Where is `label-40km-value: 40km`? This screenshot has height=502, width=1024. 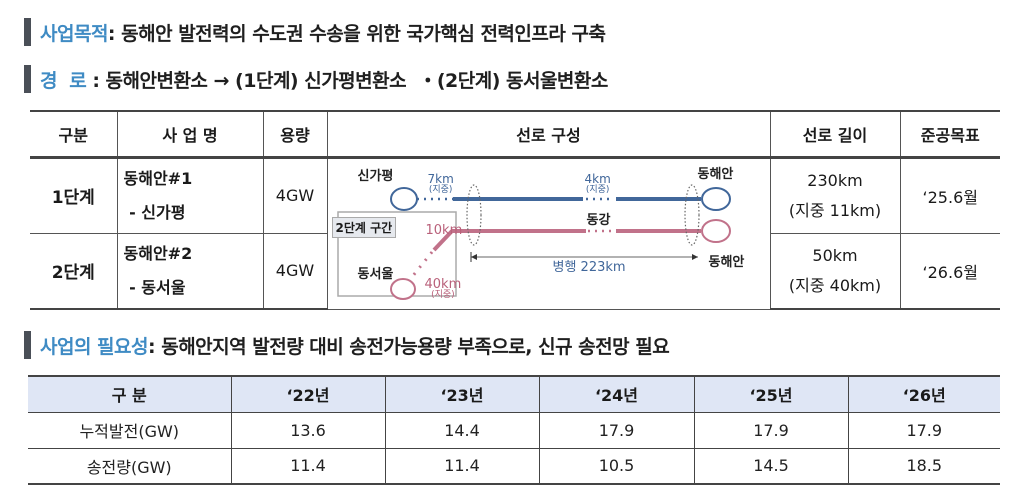 label-40km-value: 40km is located at coordinates (443, 284).